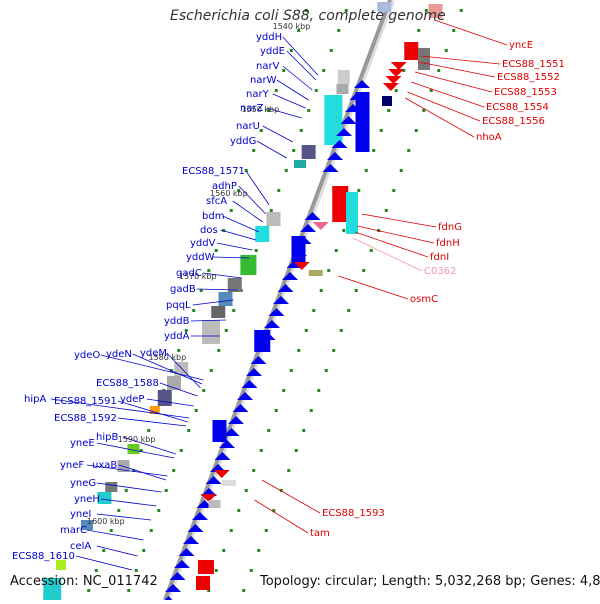  Describe the element at coordinates (489, 137) in the screenshot. I see `right-gene-label: nhoA` at that location.